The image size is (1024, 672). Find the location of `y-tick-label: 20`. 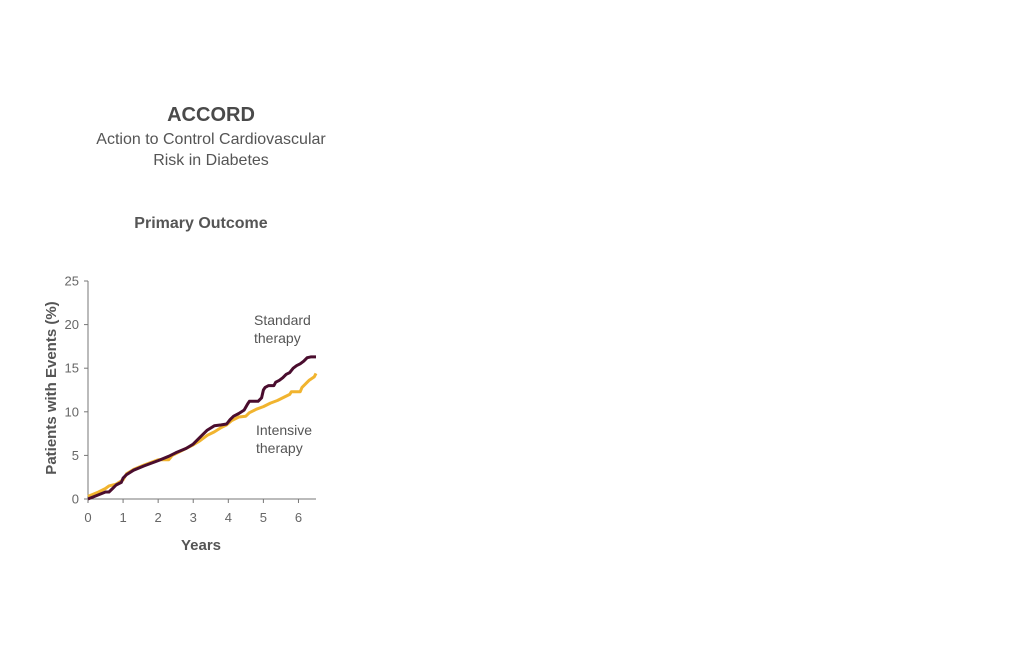

y-tick-label: 20 is located at coordinates (72, 324).